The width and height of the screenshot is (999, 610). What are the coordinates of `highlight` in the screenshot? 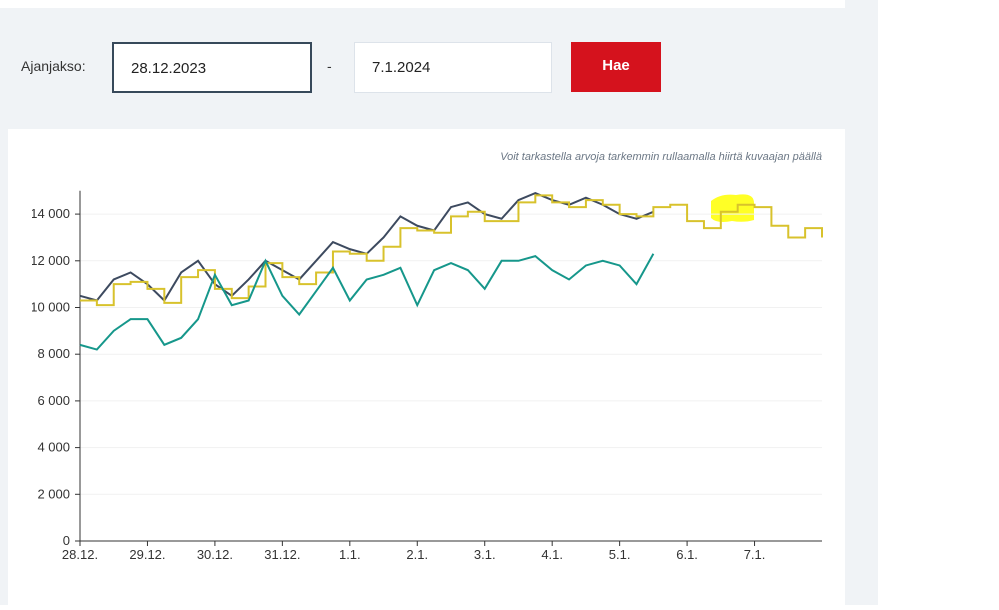 It's located at (732, 208).